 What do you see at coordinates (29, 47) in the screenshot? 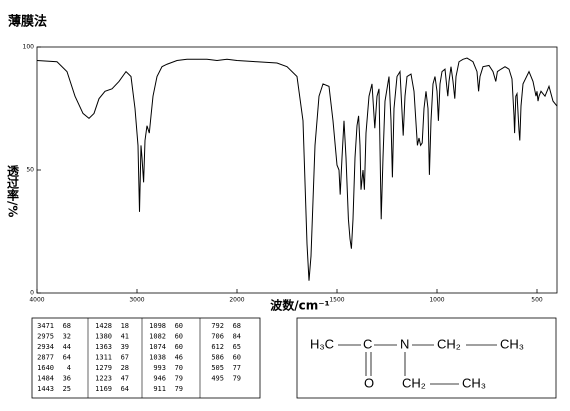
I see `y-tick-label: 100` at bounding box center [29, 47].